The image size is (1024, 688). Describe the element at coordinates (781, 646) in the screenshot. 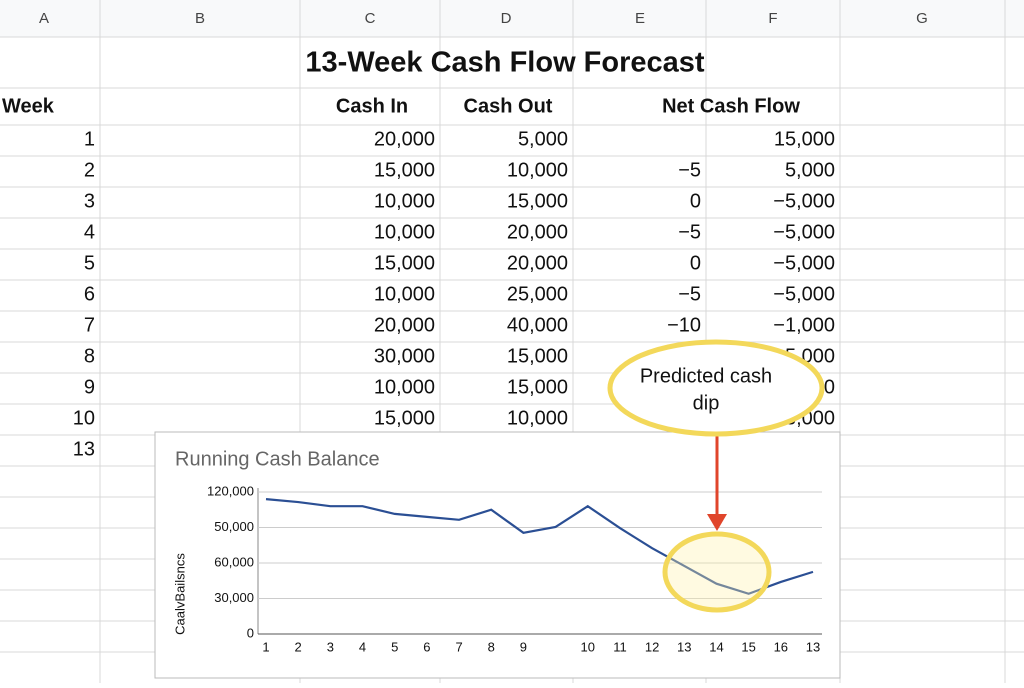

I see `x-tick-label: 16` at that location.